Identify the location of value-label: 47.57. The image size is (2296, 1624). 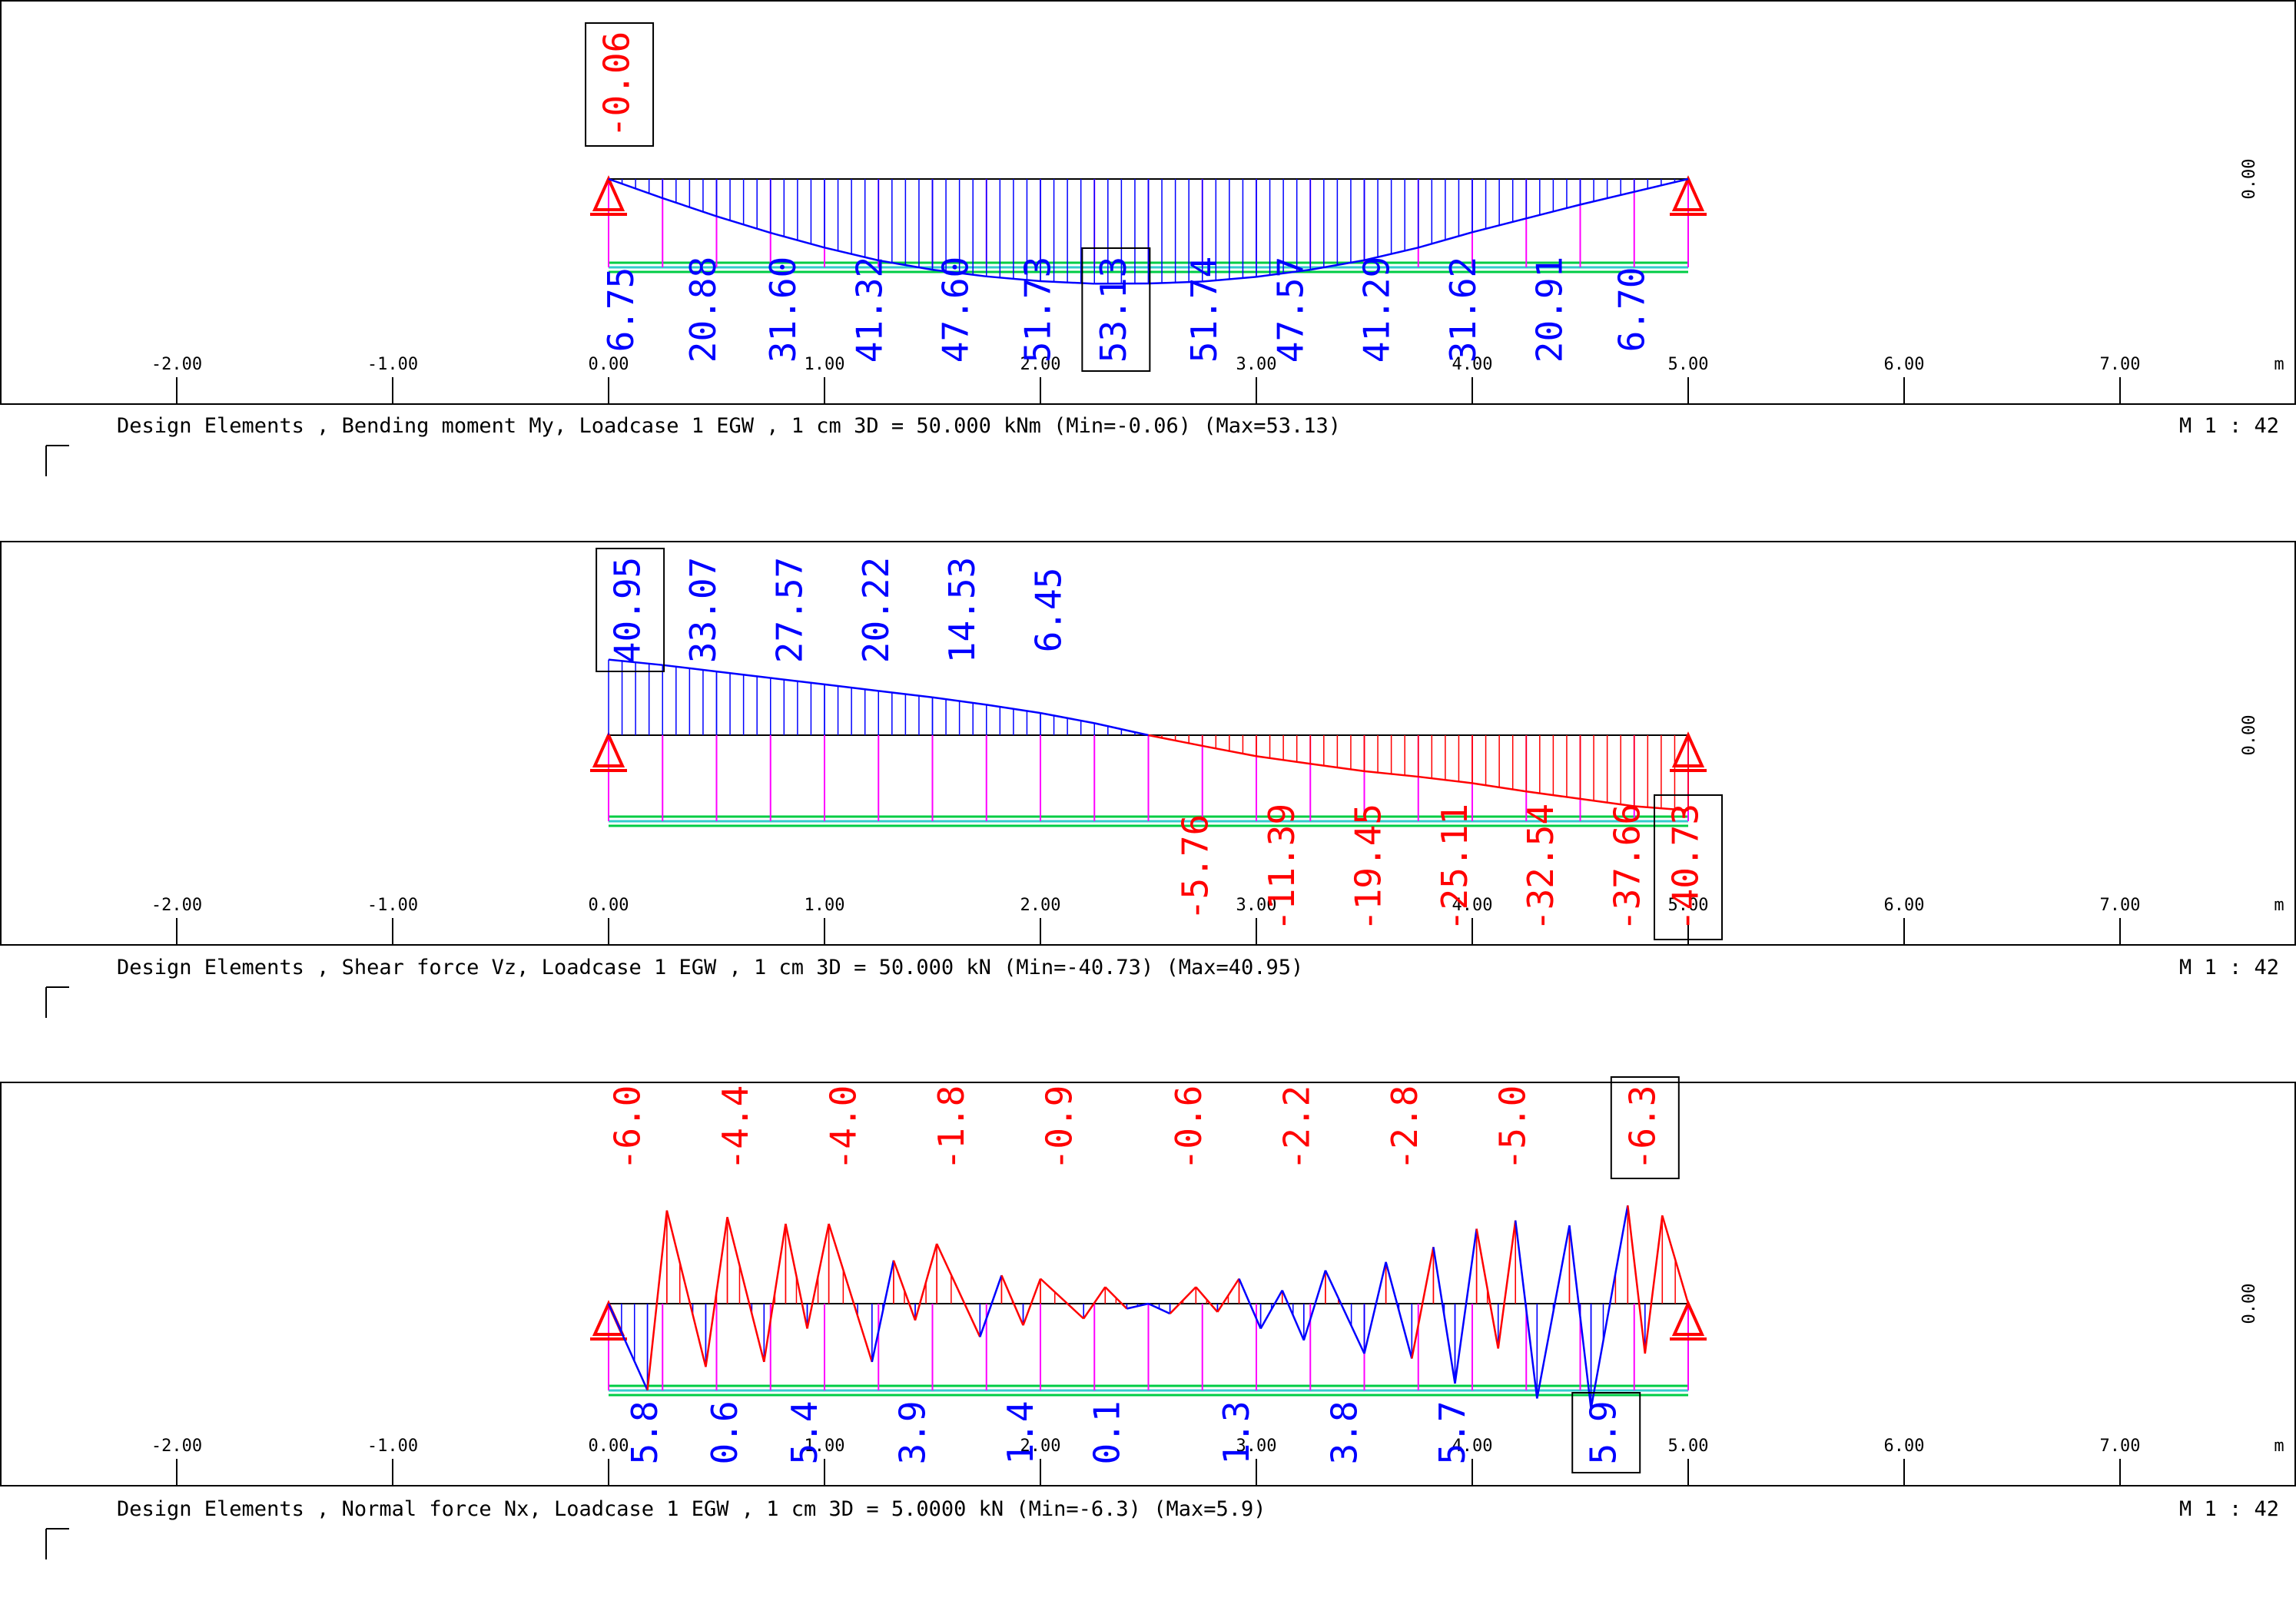
(1290, 310).